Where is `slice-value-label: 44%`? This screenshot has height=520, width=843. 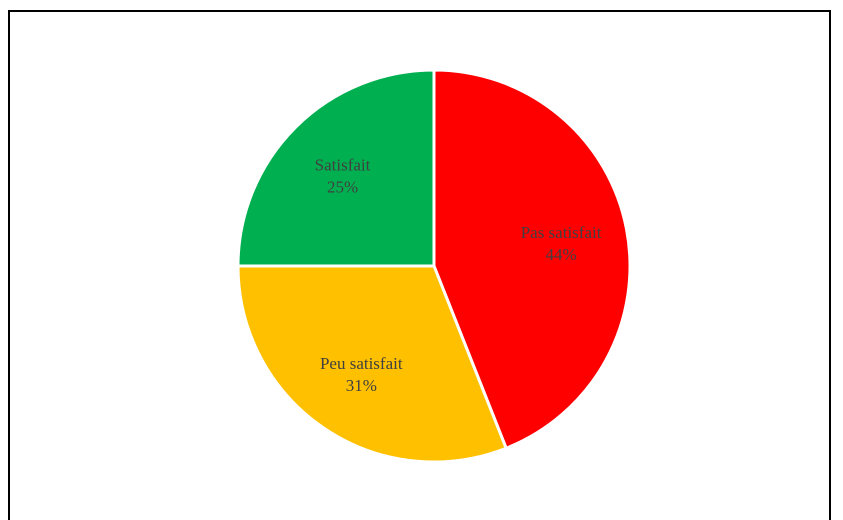 slice-value-label: 44% is located at coordinates (560, 254).